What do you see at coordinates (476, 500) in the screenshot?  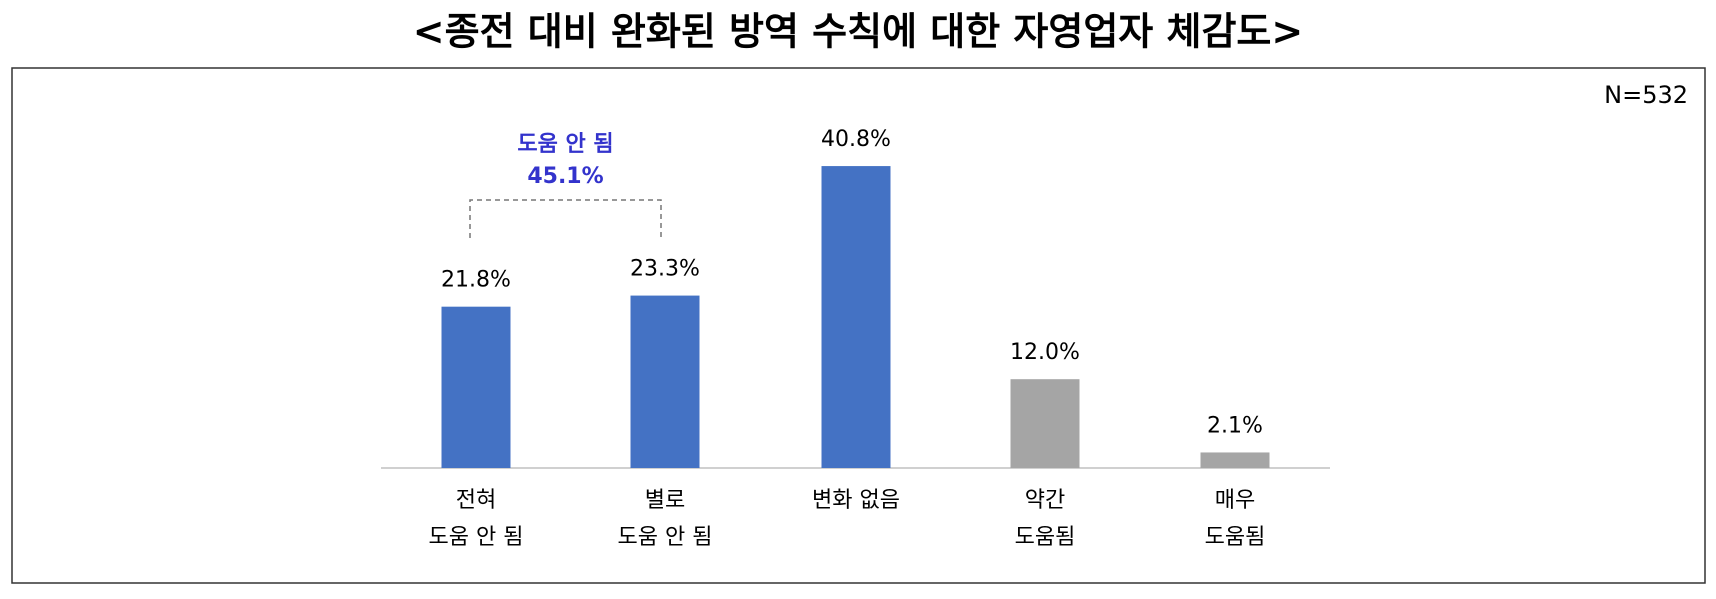 I see `x-tick-label: 전혀` at bounding box center [476, 500].